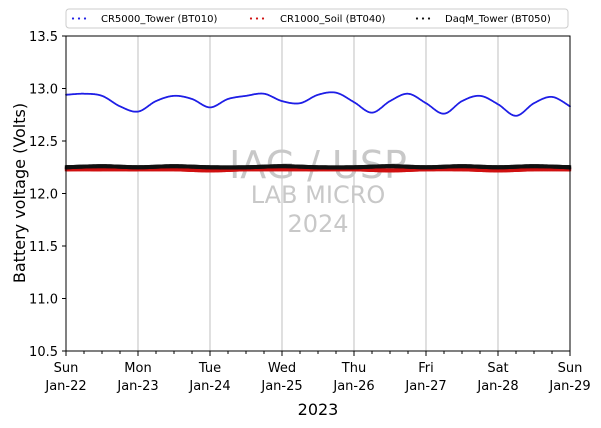 Image resolution: width=601 pixels, height=428 pixels. I want to click on legend-entry-2: CR1000_Soil (BT040), so click(317, 19).